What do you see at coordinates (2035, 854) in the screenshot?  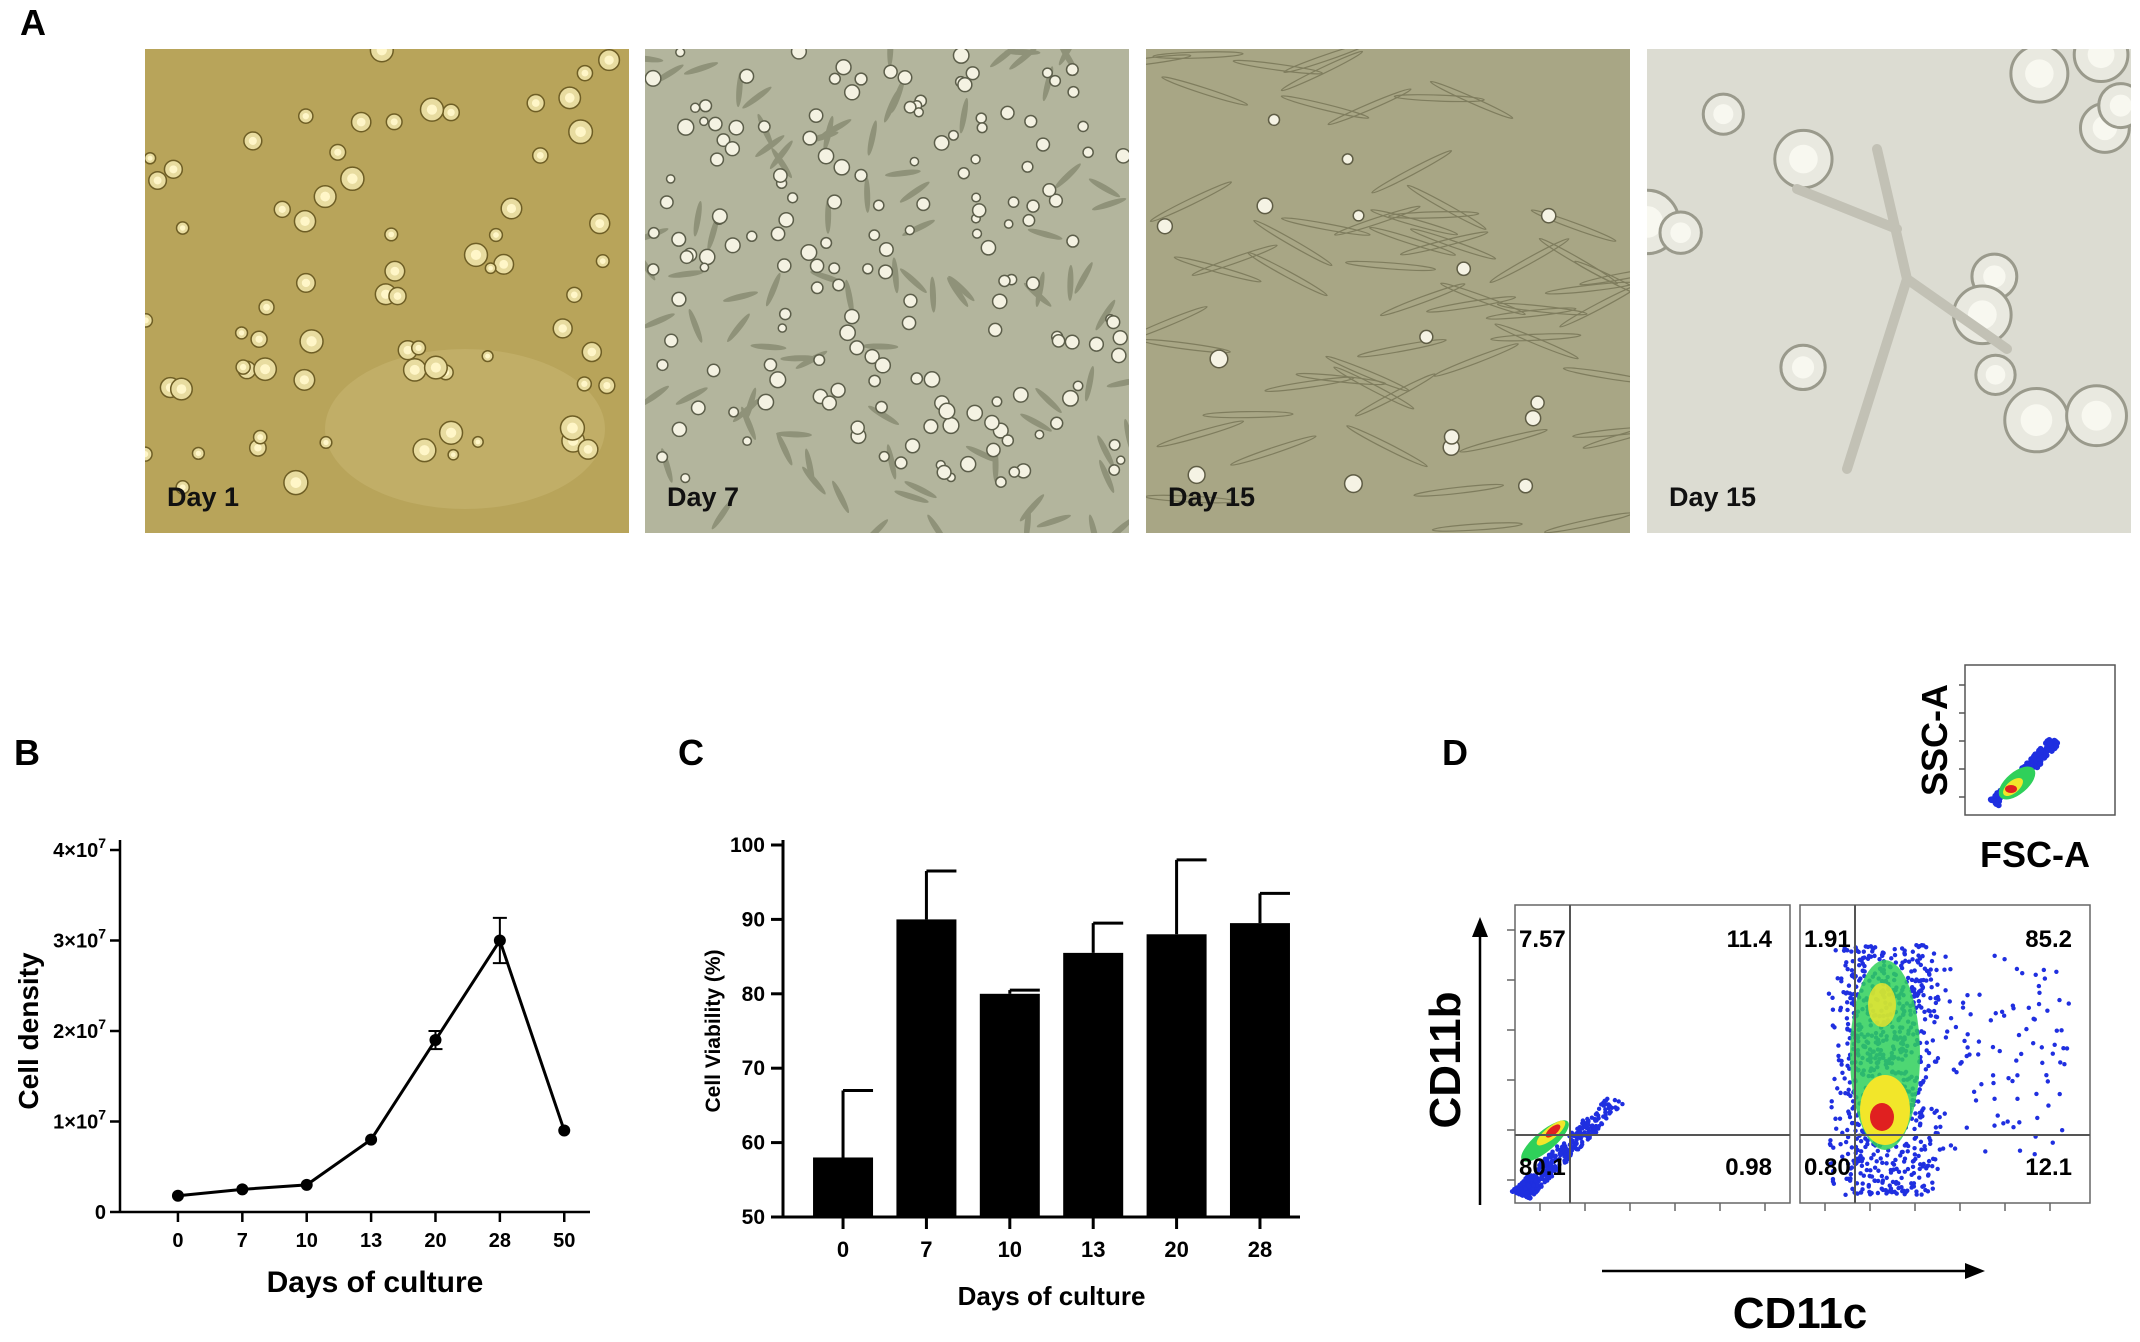 I see `gate-x-axis-label: FSC-A` at bounding box center [2035, 854].